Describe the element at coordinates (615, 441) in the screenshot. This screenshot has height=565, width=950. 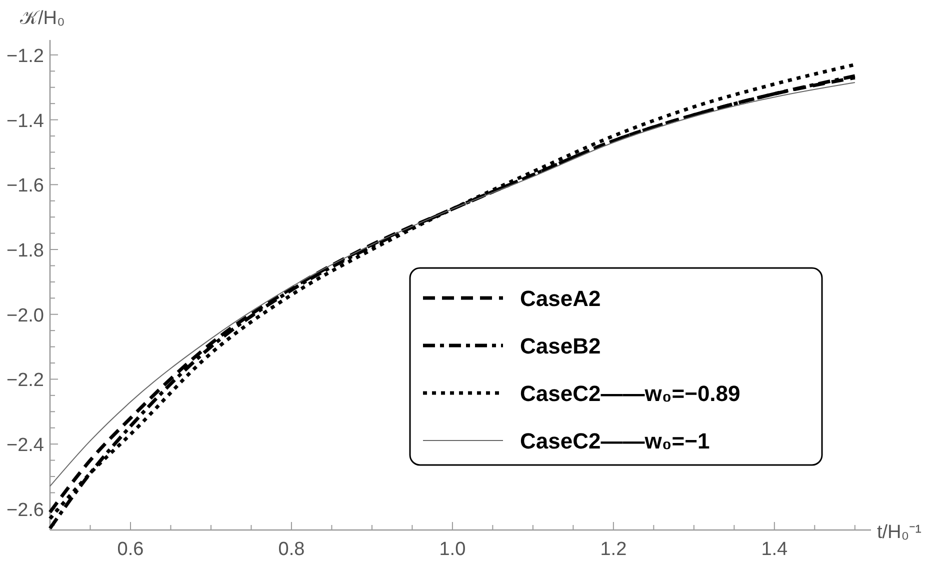
I see `legend-label: CaseC2——w₀=−1` at that location.